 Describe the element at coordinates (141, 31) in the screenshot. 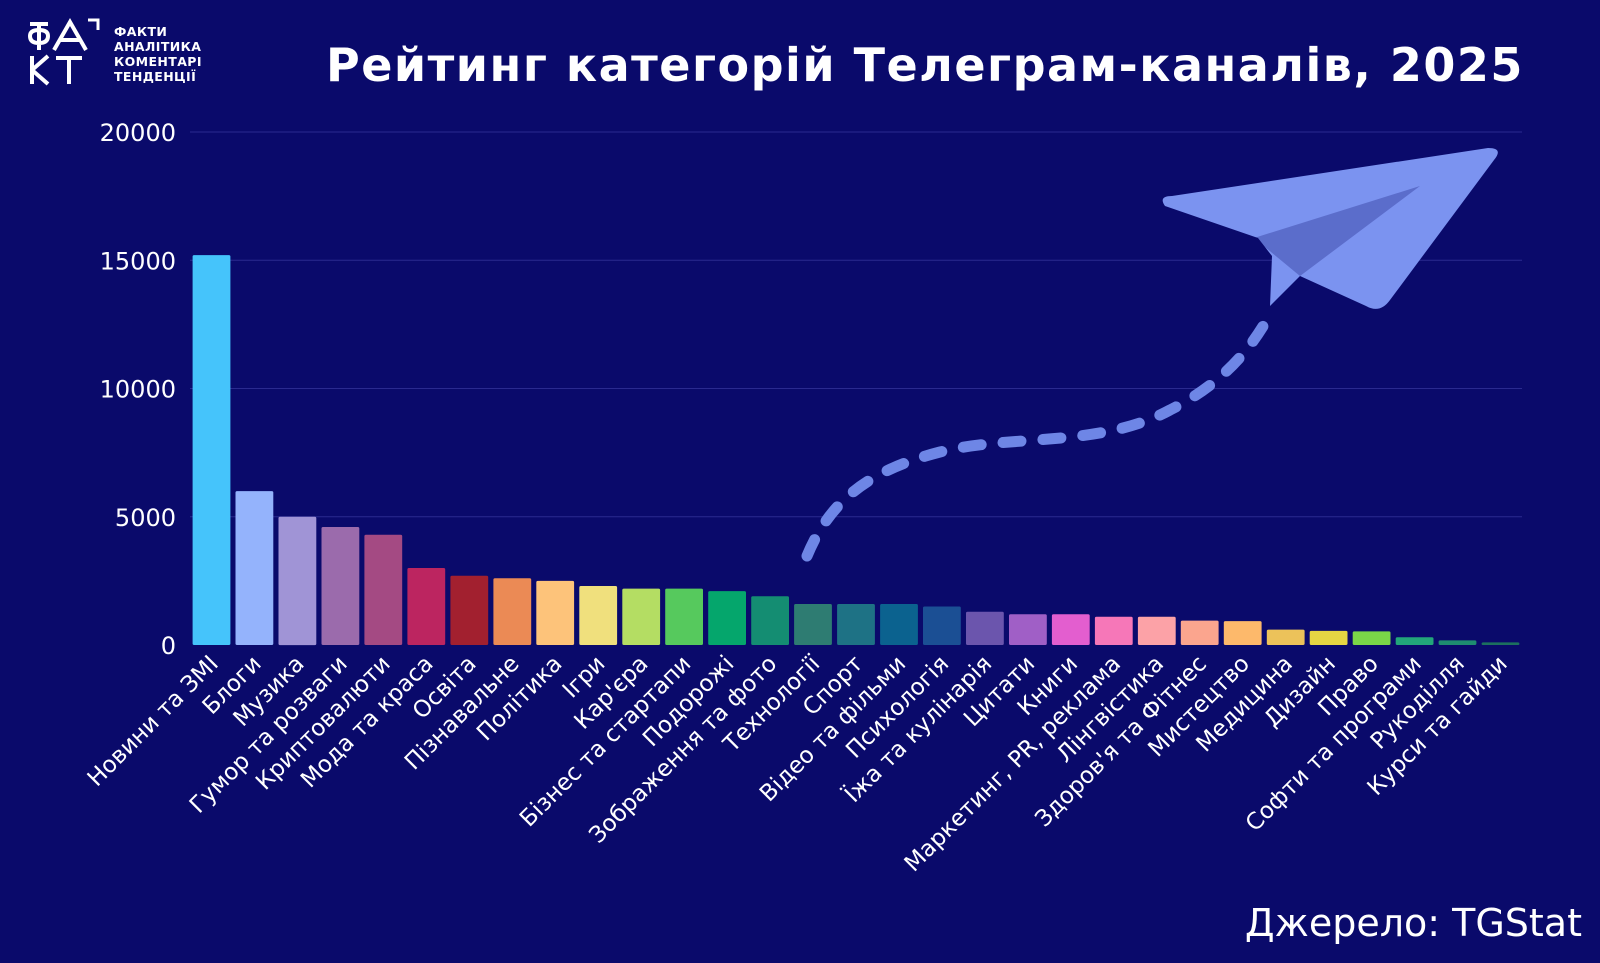

I see `logo-line: ФАКТИ` at that location.